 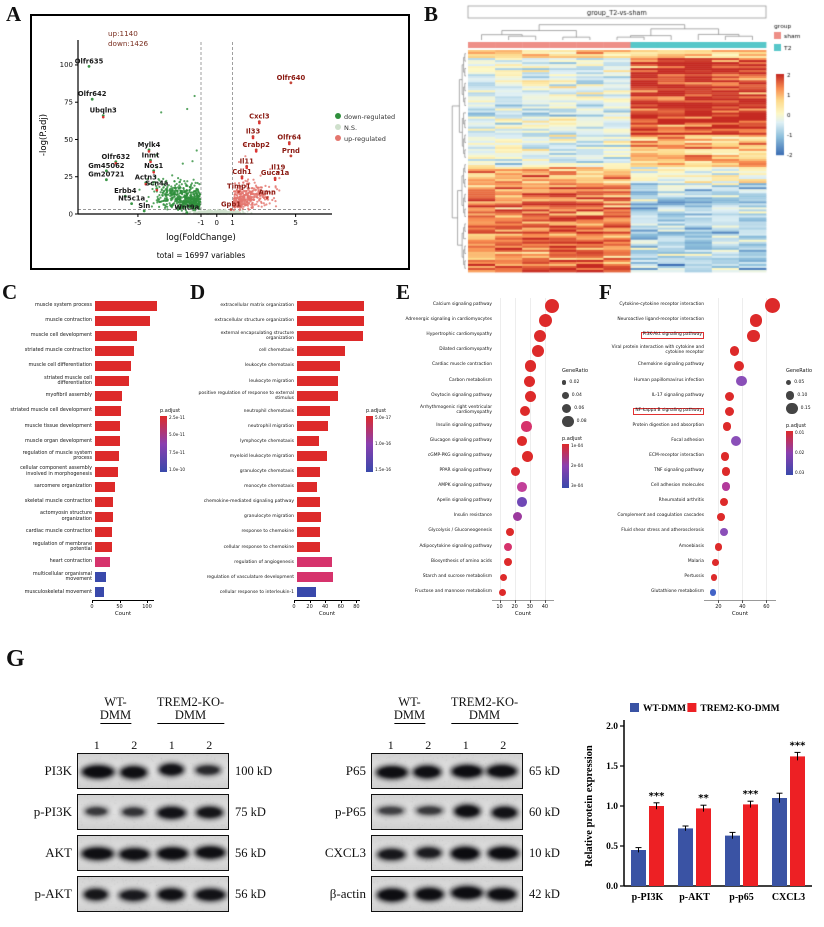 What do you see at coordinates (134, 745) in the screenshot?
I see `lane-number: 2` at bounding box center [134, 745].